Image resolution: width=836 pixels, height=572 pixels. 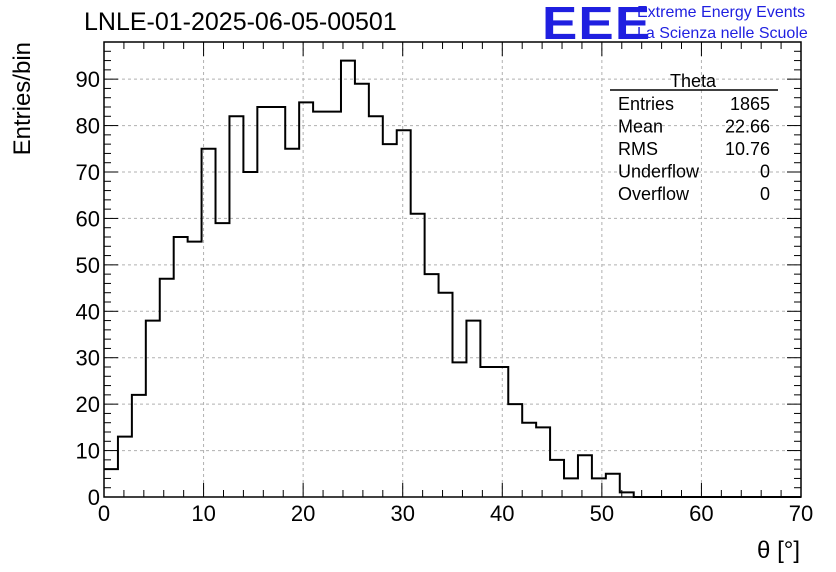 What do you see at coordinates (646, 104) in the screenshot?
I see `stats-label: Entries` at bounding box center [646, 104].